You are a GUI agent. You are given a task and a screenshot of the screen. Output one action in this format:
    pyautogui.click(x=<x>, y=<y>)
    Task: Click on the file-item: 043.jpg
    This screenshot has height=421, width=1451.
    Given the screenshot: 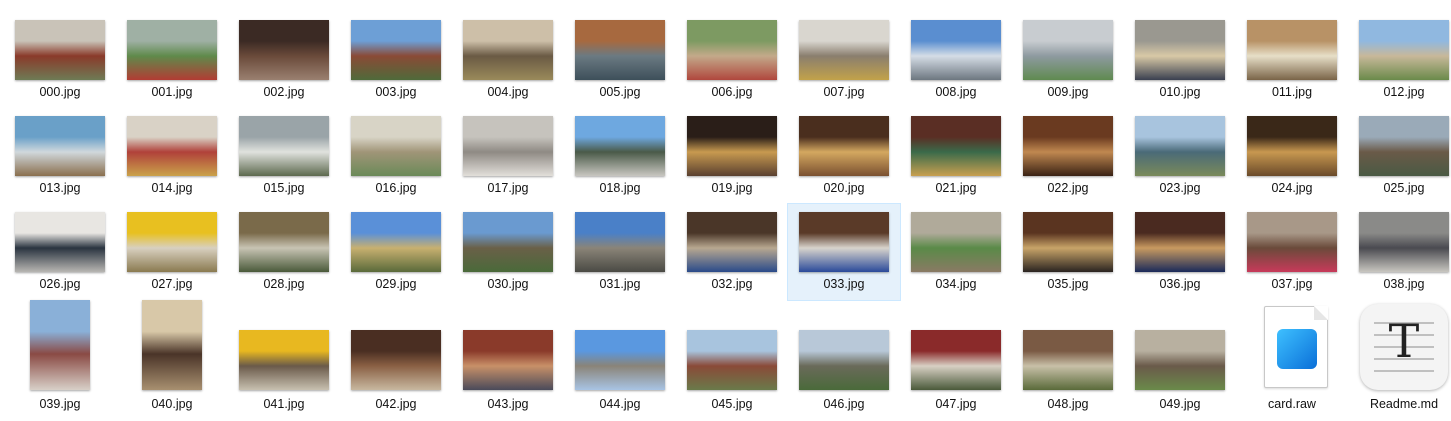 What is the action you would take?
    pyautogui.click(x=508, y=359)
    